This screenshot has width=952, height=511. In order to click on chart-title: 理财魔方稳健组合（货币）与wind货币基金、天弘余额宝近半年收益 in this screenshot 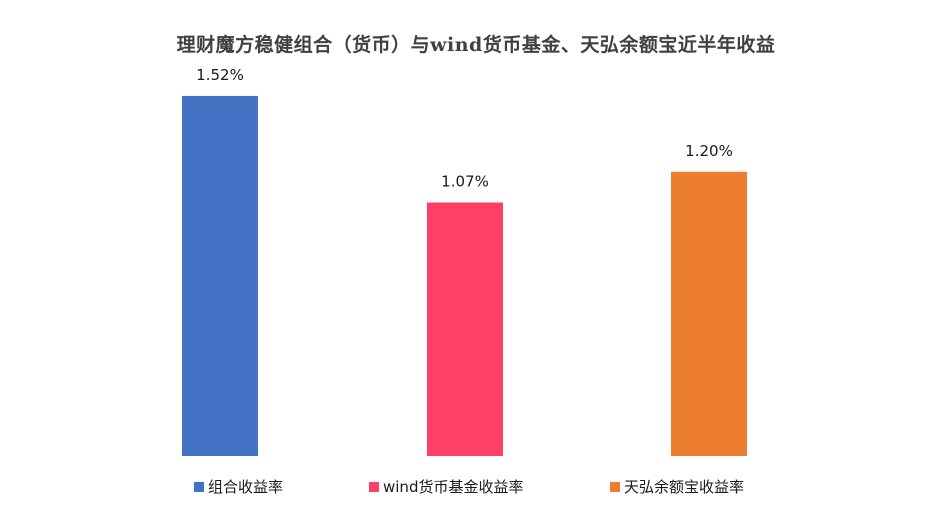, I will do `click(476, 45)`.